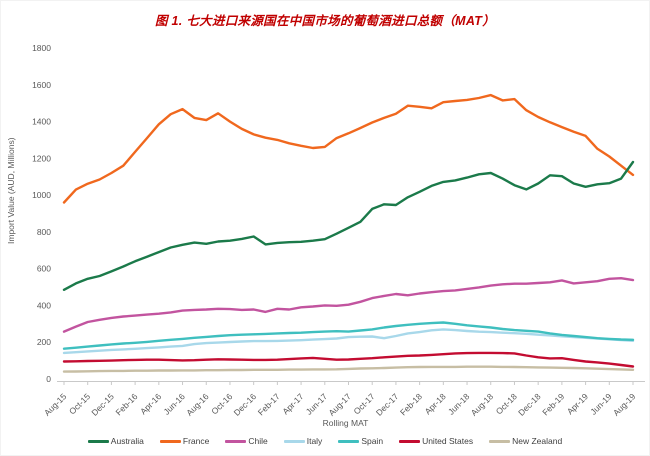 This screenshot has height=456, width=650. I want to click on series-line-united-states, so click(348, 359).